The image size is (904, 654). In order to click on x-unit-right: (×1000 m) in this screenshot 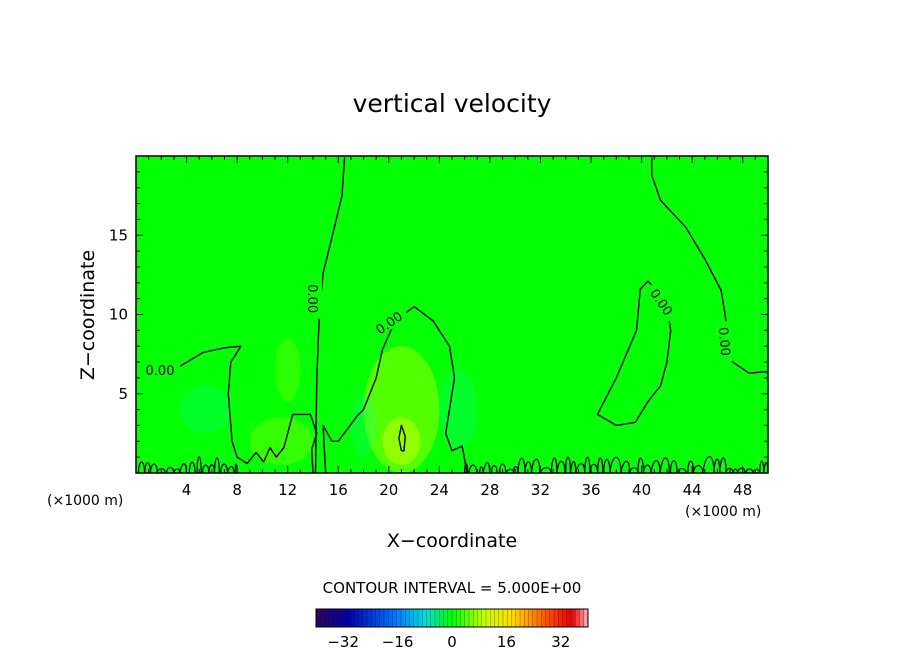, I will do `click(723, 512)`.